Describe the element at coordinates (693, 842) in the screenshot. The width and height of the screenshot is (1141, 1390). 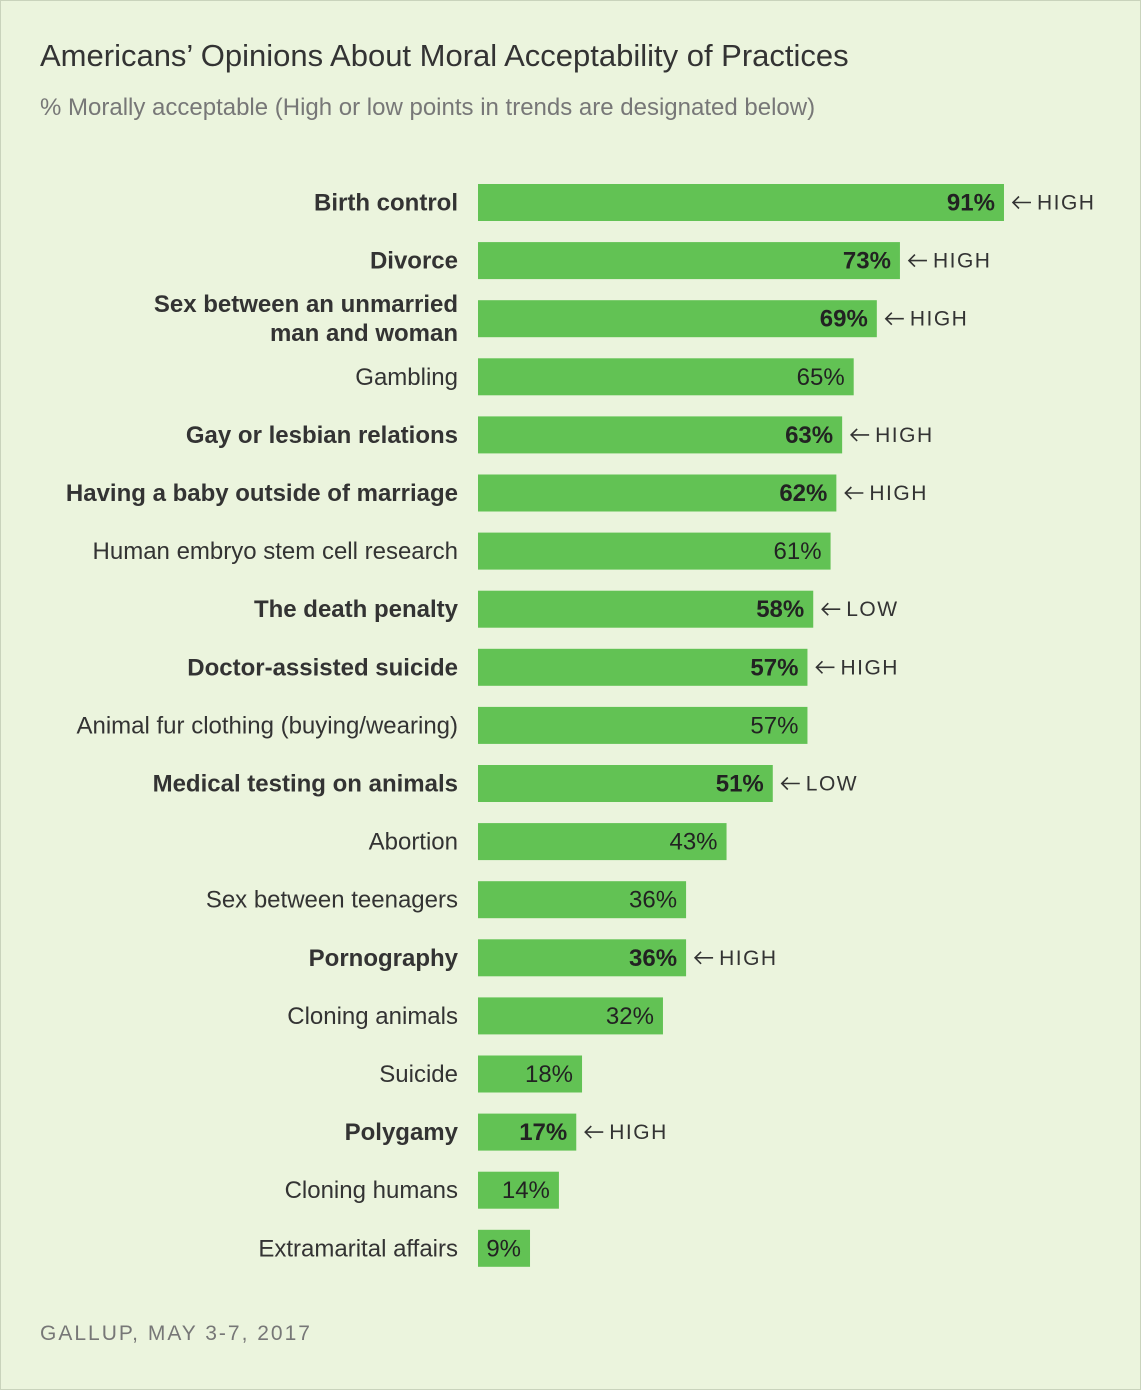
I see `value-label: 43%` at that location.